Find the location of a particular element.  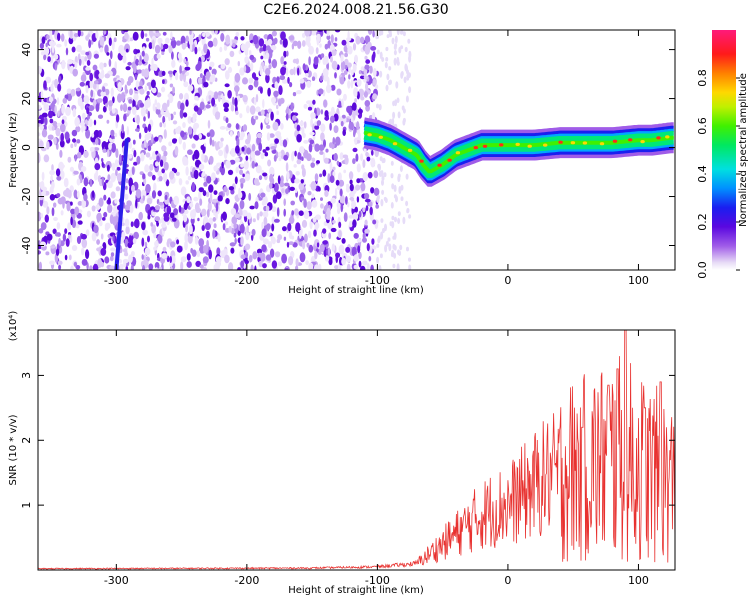

colorbar-tick-label: 0.6 is located at coordinates (702, 126).